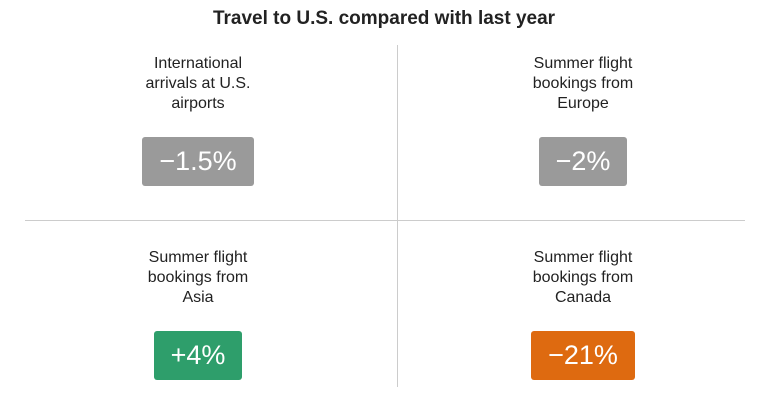 Image resolution: width=768 pixels, height=402 pixels. What do you see at coordinates (198, 63) in the screenshot?
I see `label-line: International` at bounding box center [198, 63].